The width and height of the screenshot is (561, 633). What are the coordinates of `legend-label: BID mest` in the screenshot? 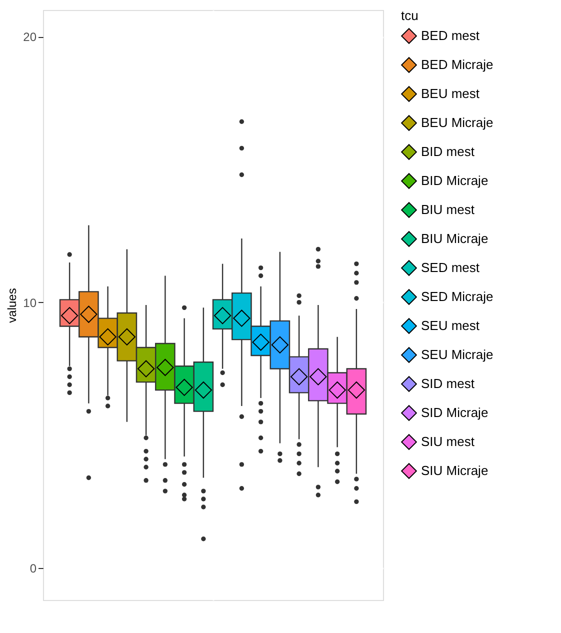 It's located at (448, 151).